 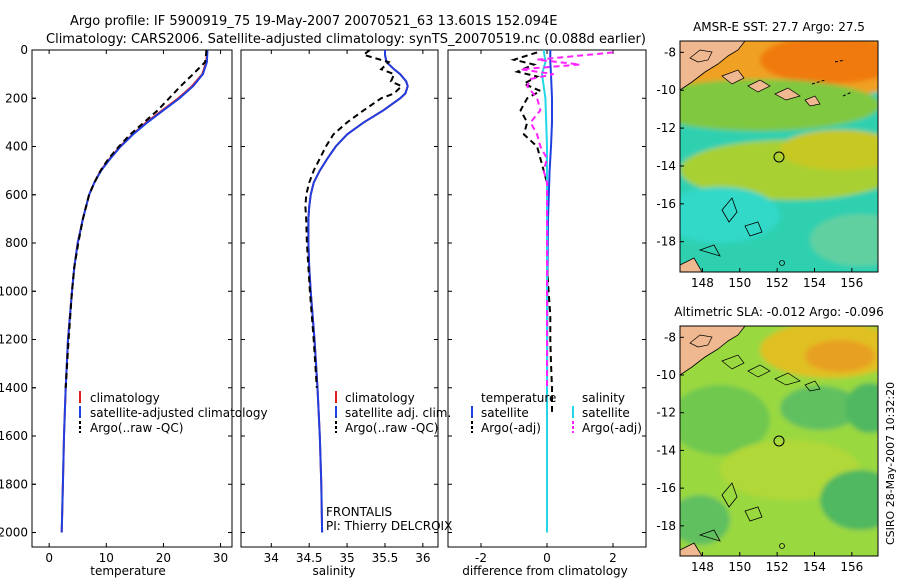 What do you see at coordinates (778, 312) in the screenshot?
I see `sla-map-title: Altimetric SLA: -0.012 Argo: -0.096` at bounding box center [778, 312].